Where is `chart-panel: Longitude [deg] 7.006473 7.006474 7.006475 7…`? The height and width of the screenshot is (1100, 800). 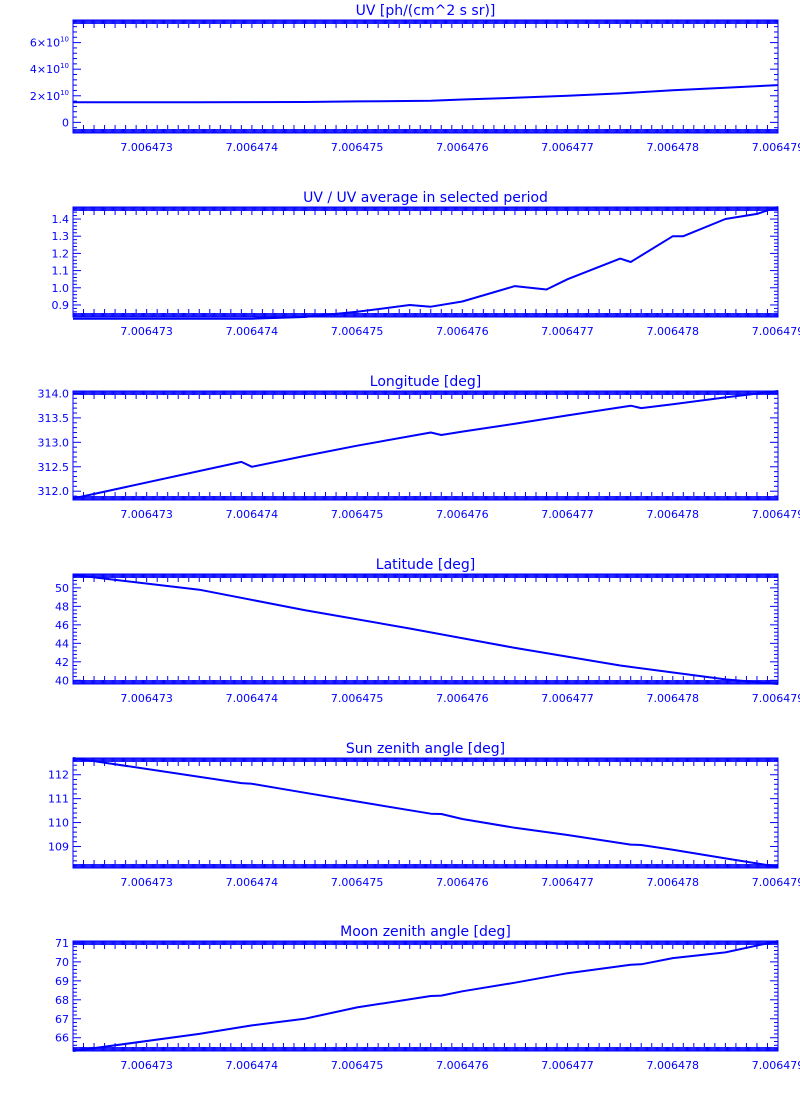 chart-panel: Longitude [deg] 7.006473 7.006474 7.006475 7… is located at coordinates (419, 447).